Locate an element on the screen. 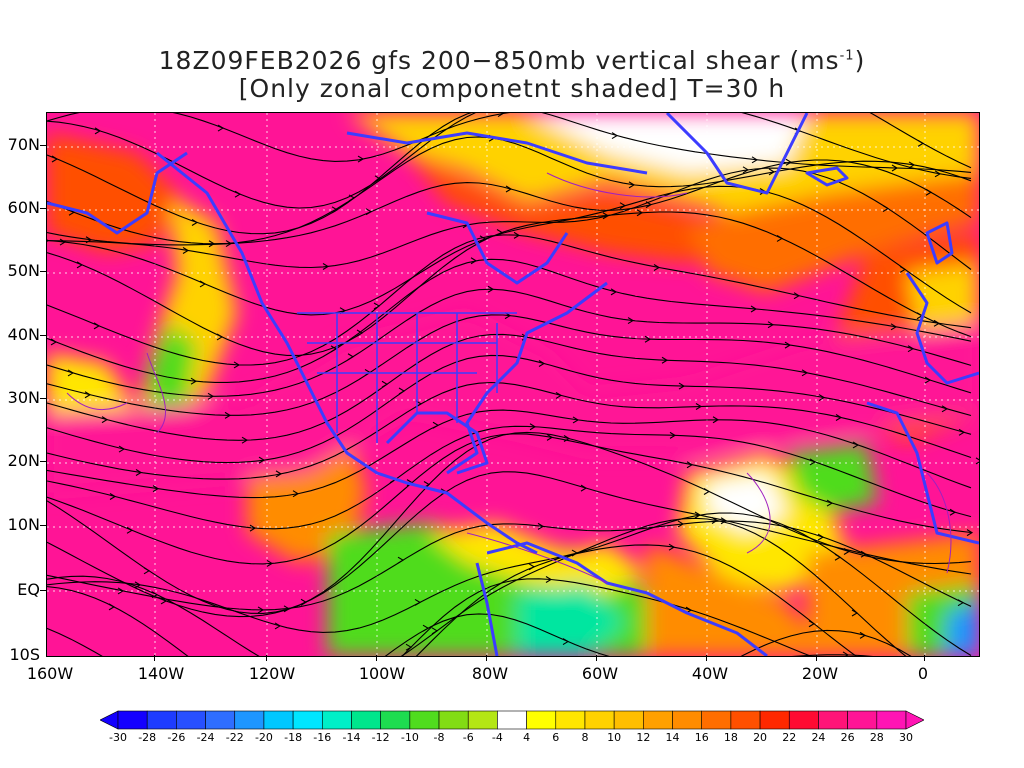  colorbar-tick-label: -28 is located at coordinates (147, 737).